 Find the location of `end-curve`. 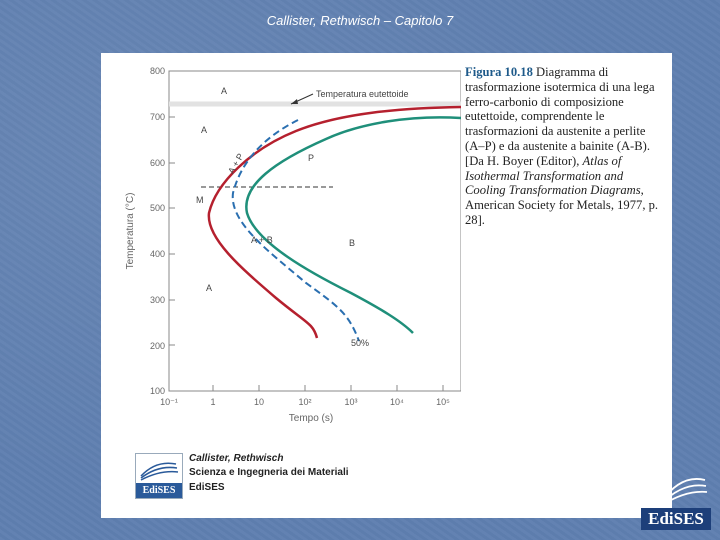

end-curve is located at coordinates (353, 225).